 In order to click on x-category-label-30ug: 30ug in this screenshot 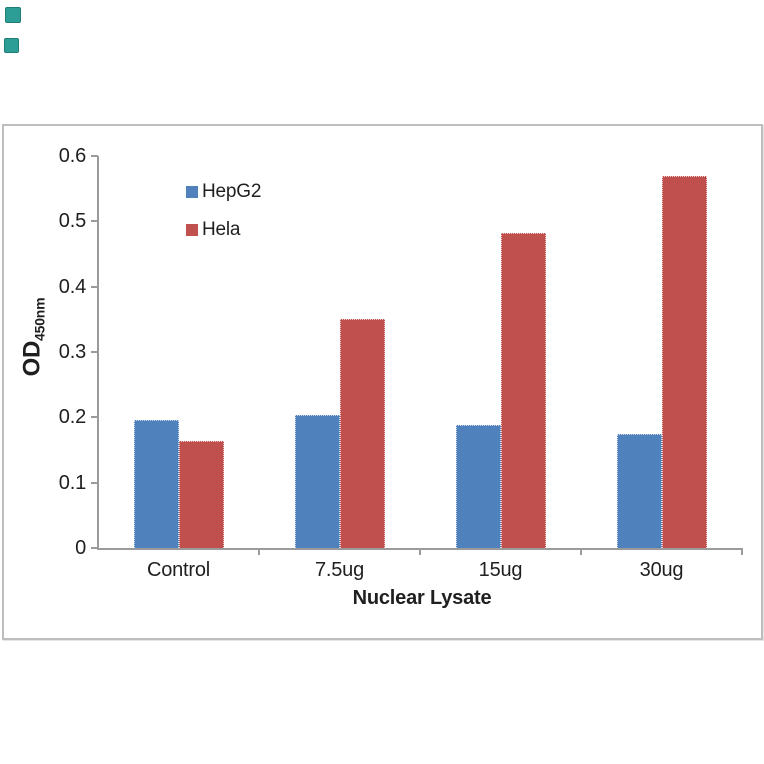, I will do `click(661, 570)`.